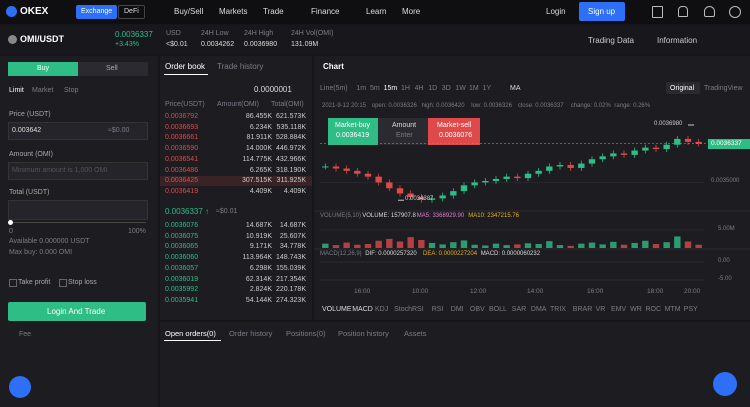 Image resolution: width=750 pixels, height=407 pixels. I want to click on submit-button-bg, so click(77, 311).